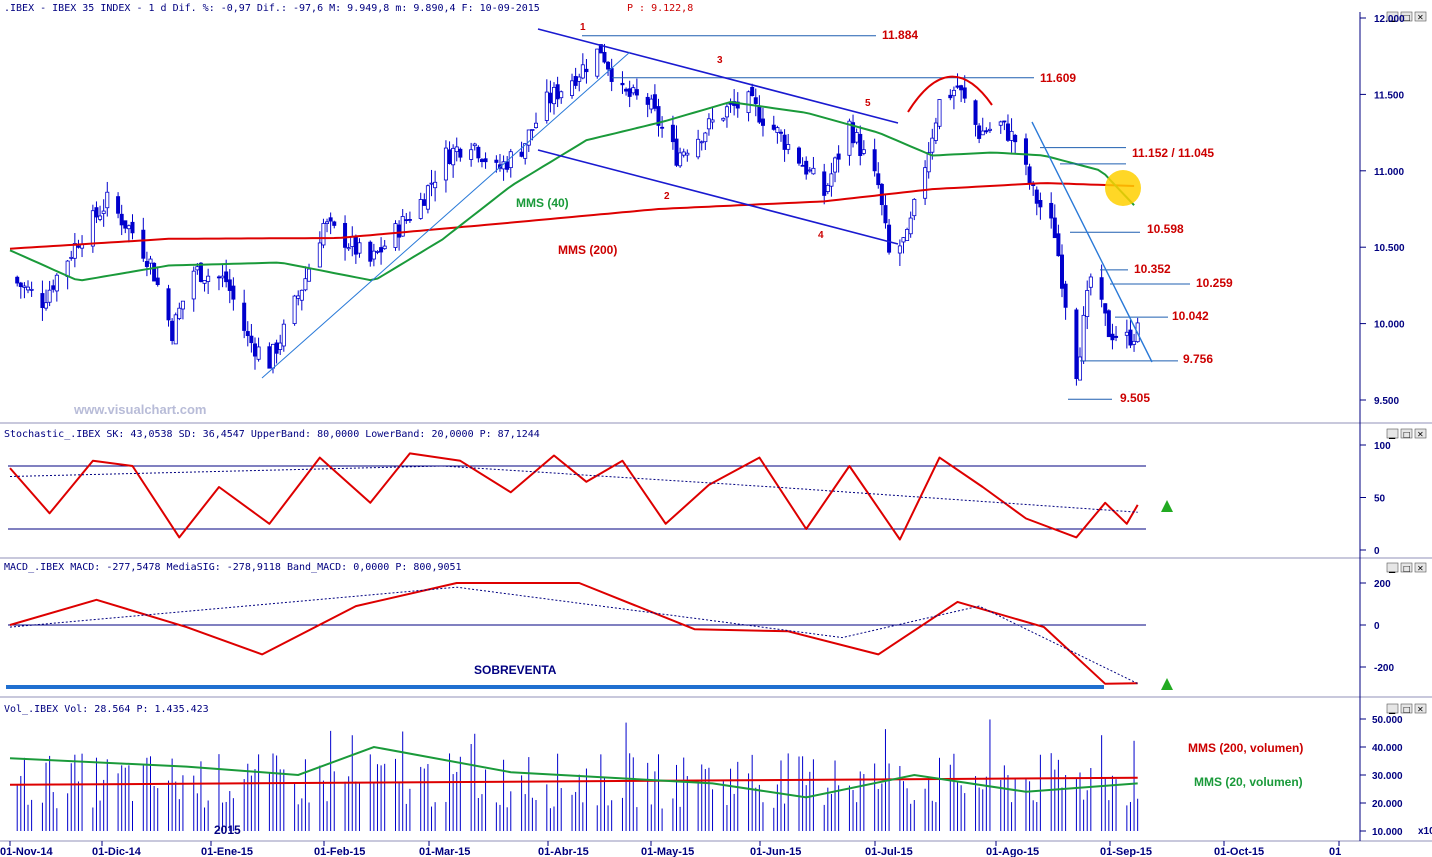 The width and height of the screenshot is (1432, 857). What do you see at coordinates (1152, 269) in the screenshot?
I see `level-label-10352: 10.352` at bounding box center [1152, 269].